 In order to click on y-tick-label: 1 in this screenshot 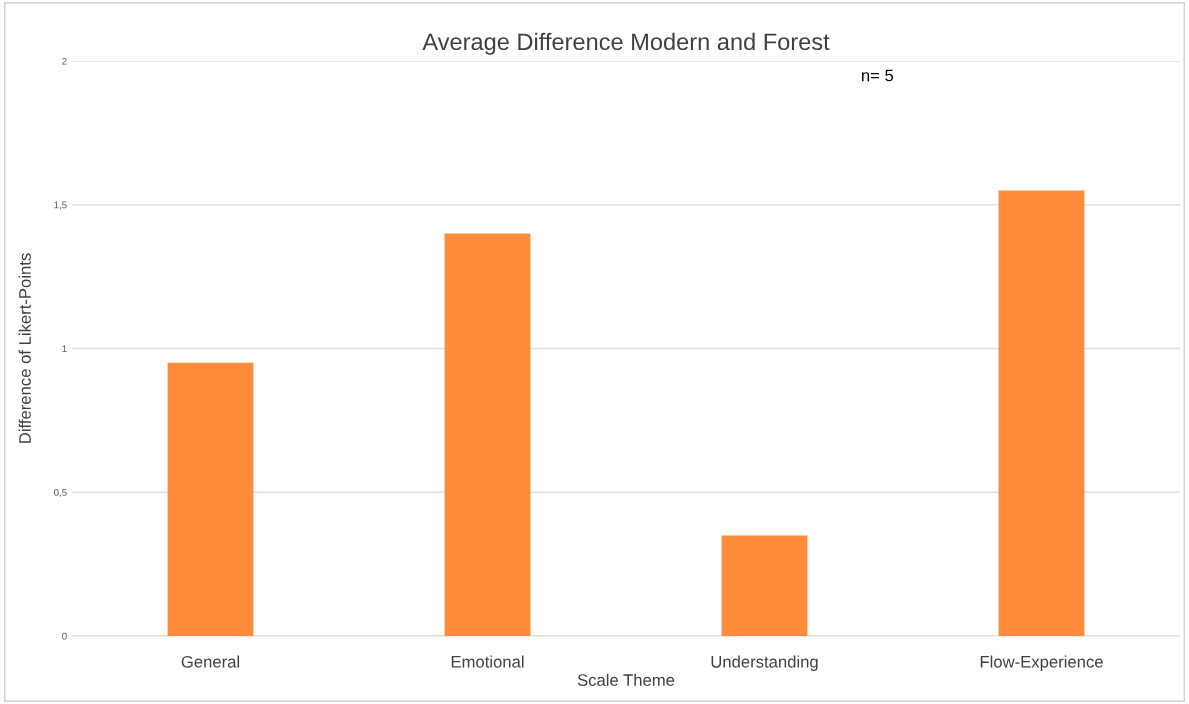, I will do `click(64, 349)`.